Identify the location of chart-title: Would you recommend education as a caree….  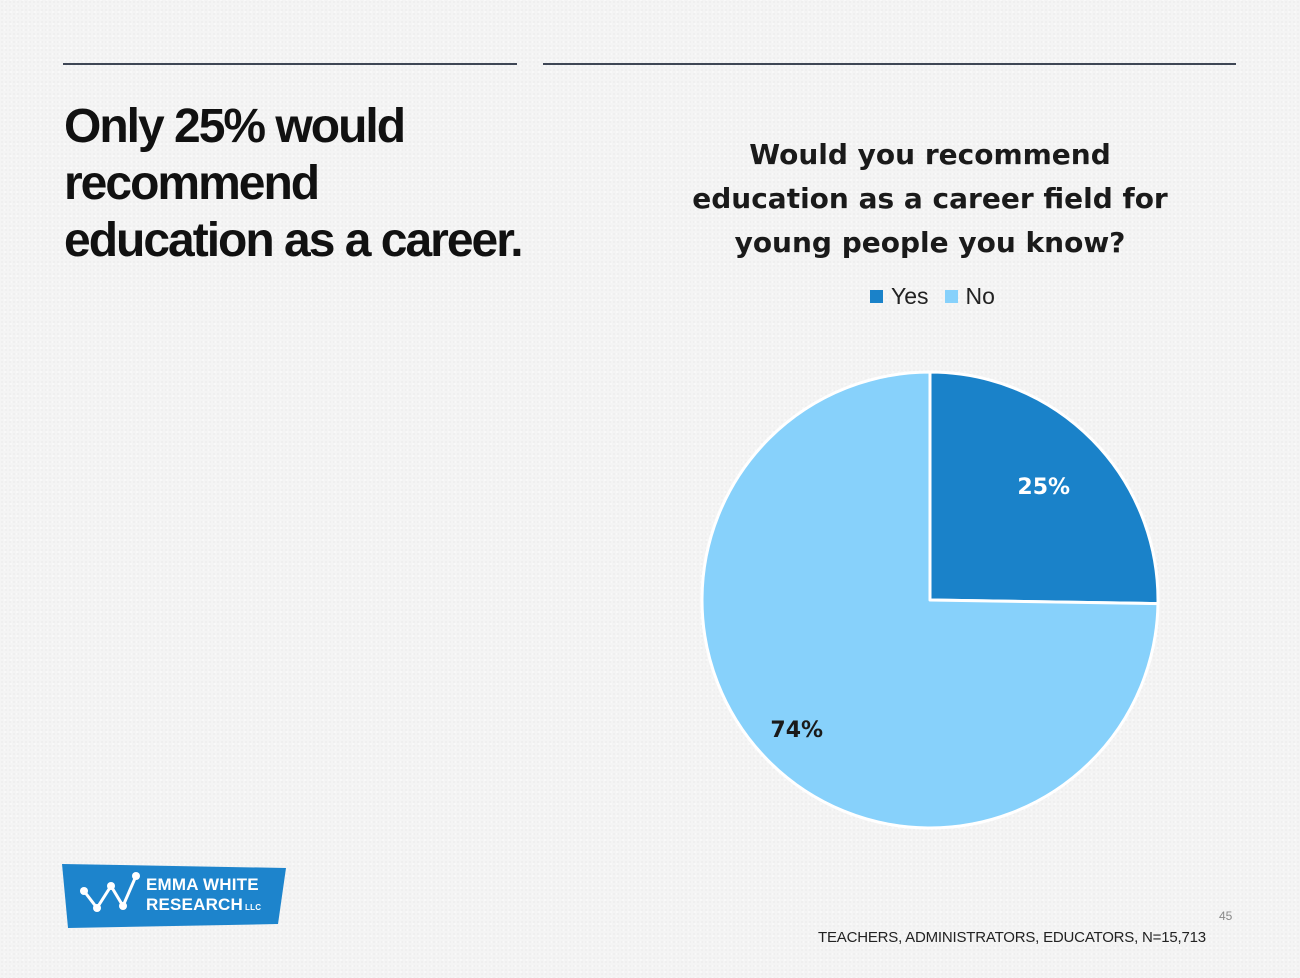
(930, 198).